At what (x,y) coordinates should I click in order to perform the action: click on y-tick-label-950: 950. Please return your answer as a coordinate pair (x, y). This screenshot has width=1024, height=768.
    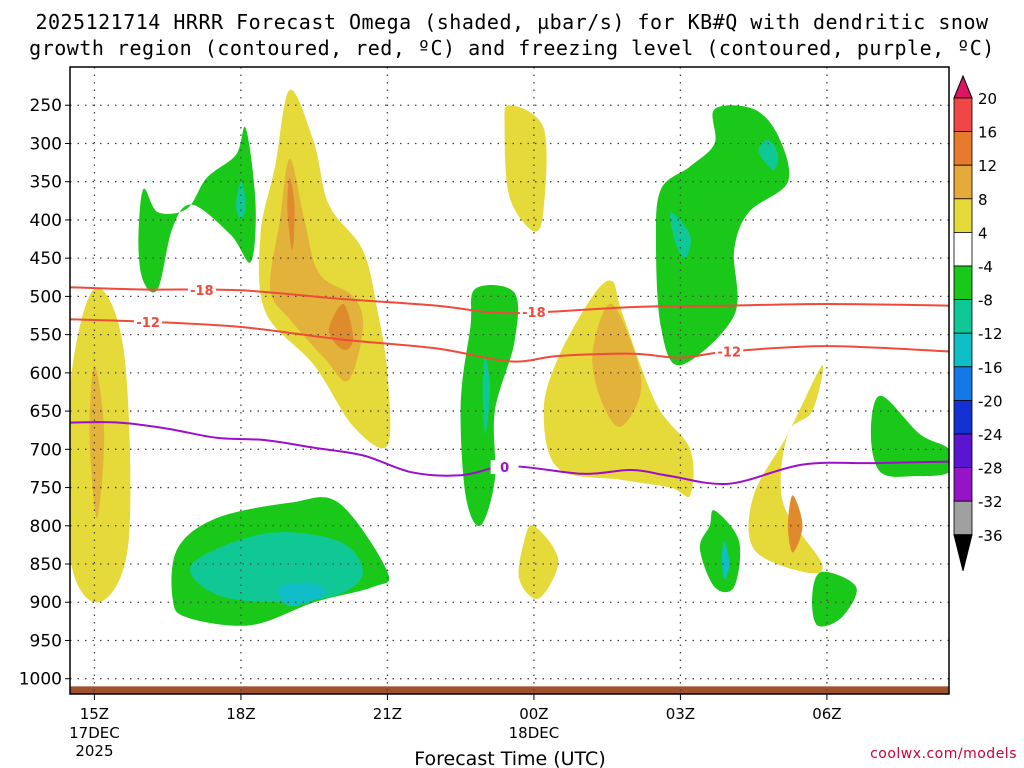
    Looking at the image, I should click on (46, 641).